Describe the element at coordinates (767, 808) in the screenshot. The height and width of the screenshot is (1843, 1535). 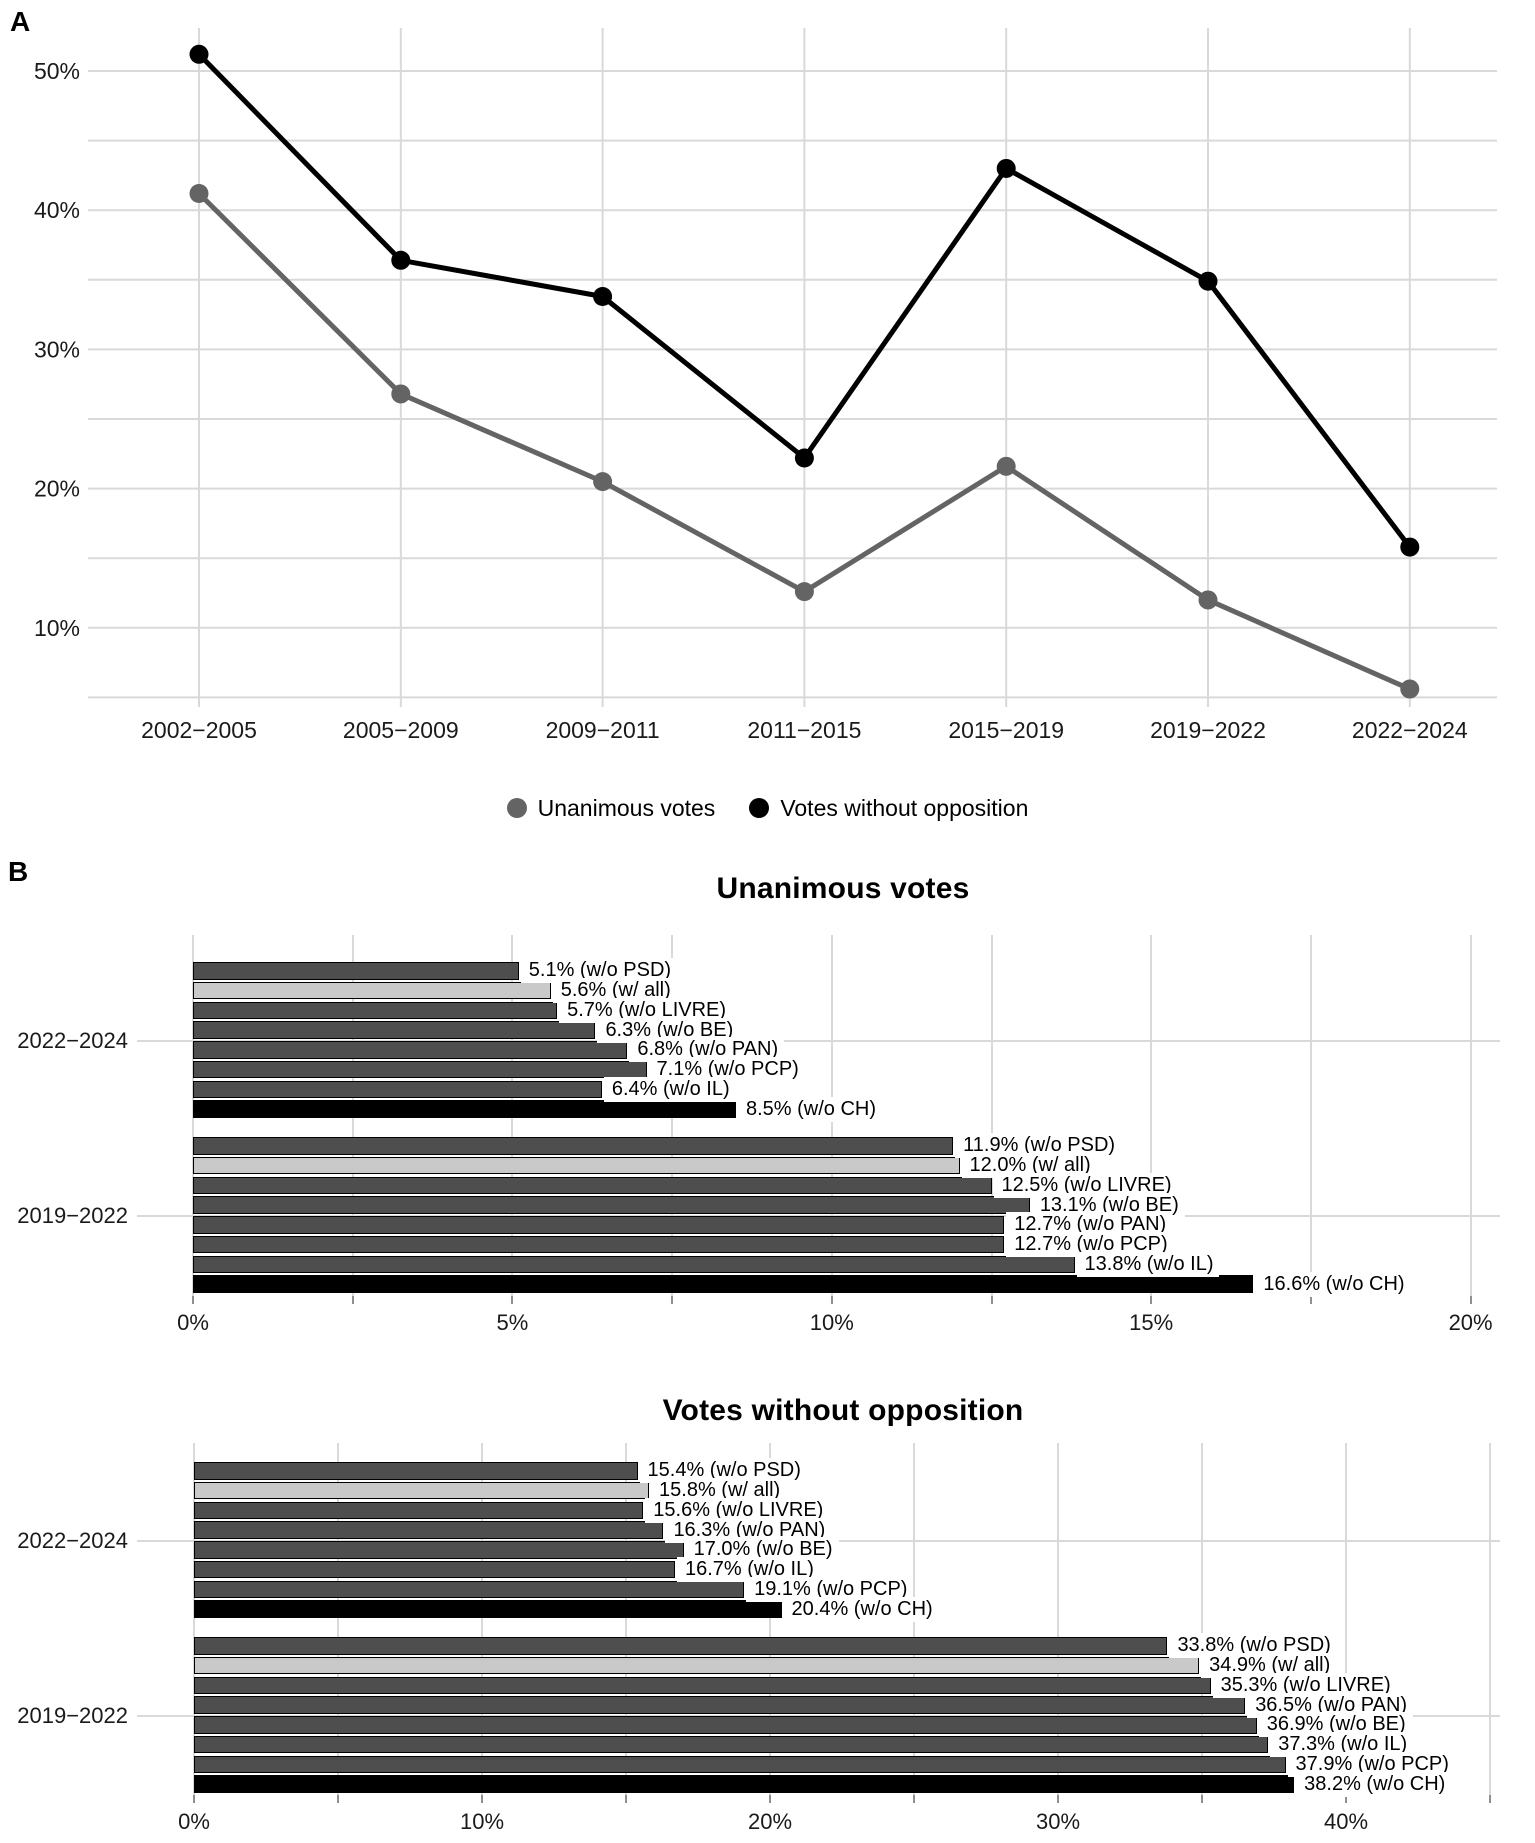
I see `line-chart-legend: Unanimous votes Votes without opposition` at that location.